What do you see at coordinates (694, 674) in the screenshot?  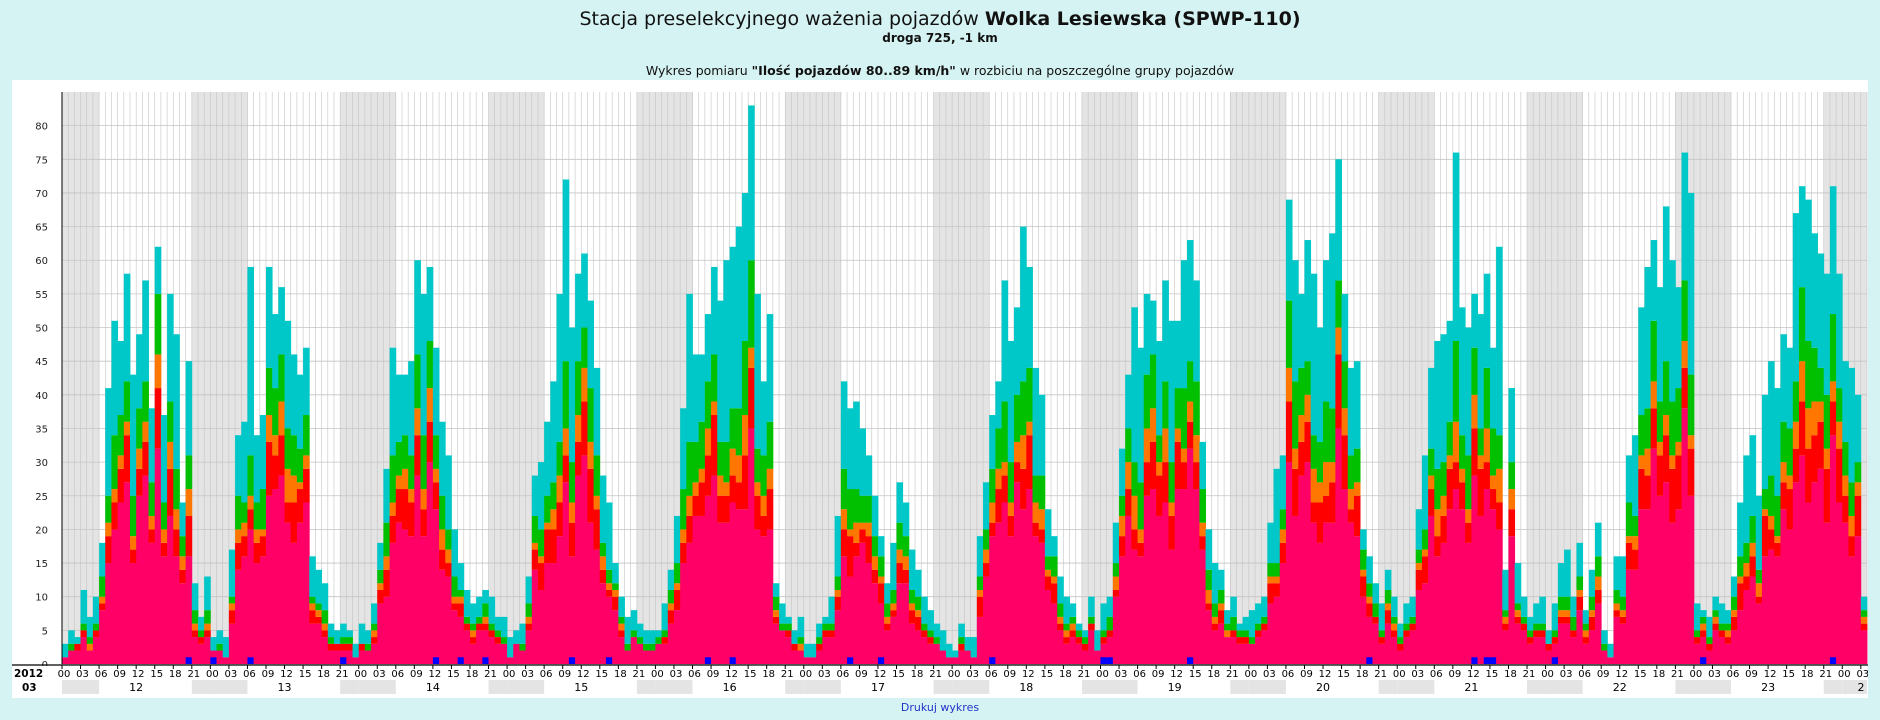 I see `x-hour-label: 06` at bounding box center [694, 674].